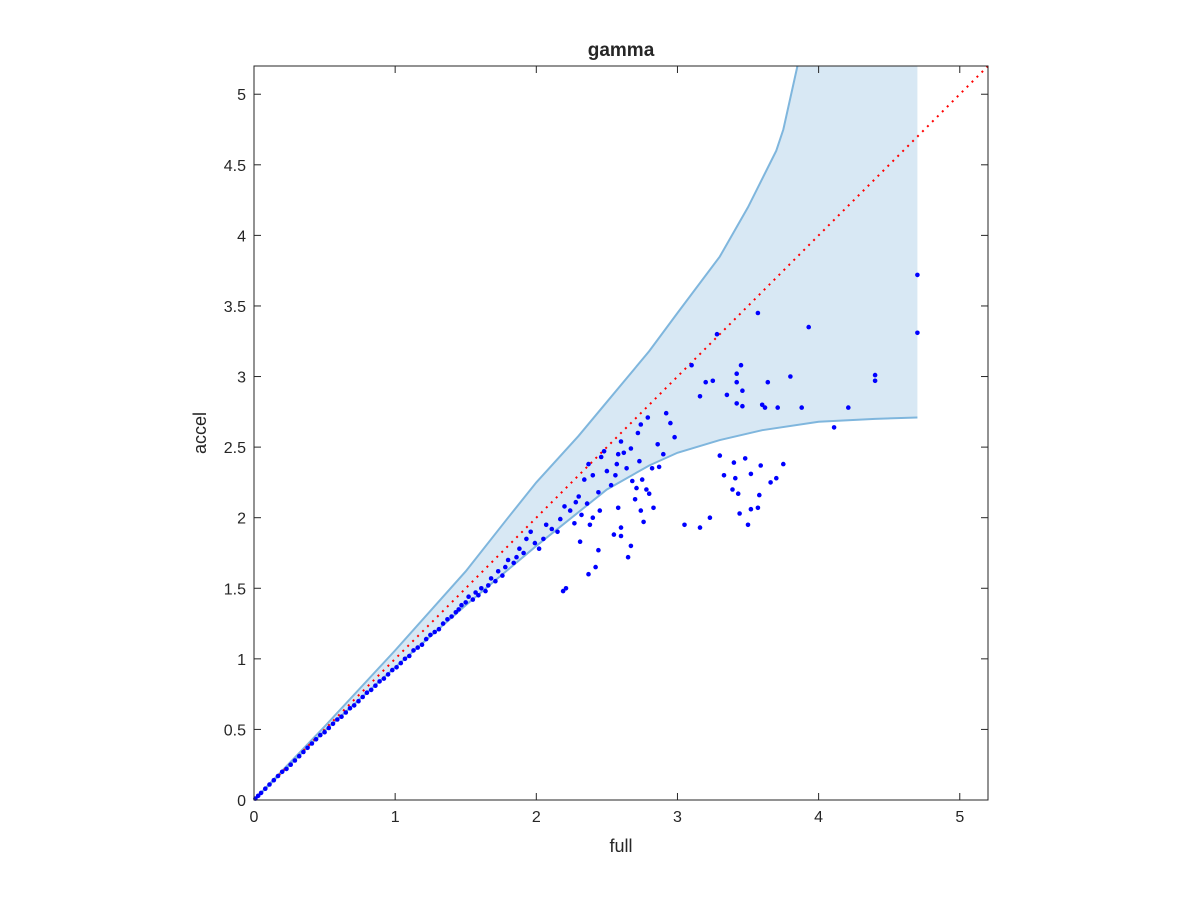  I want to click on y-tick-label: 4.5, so click(235, 166).